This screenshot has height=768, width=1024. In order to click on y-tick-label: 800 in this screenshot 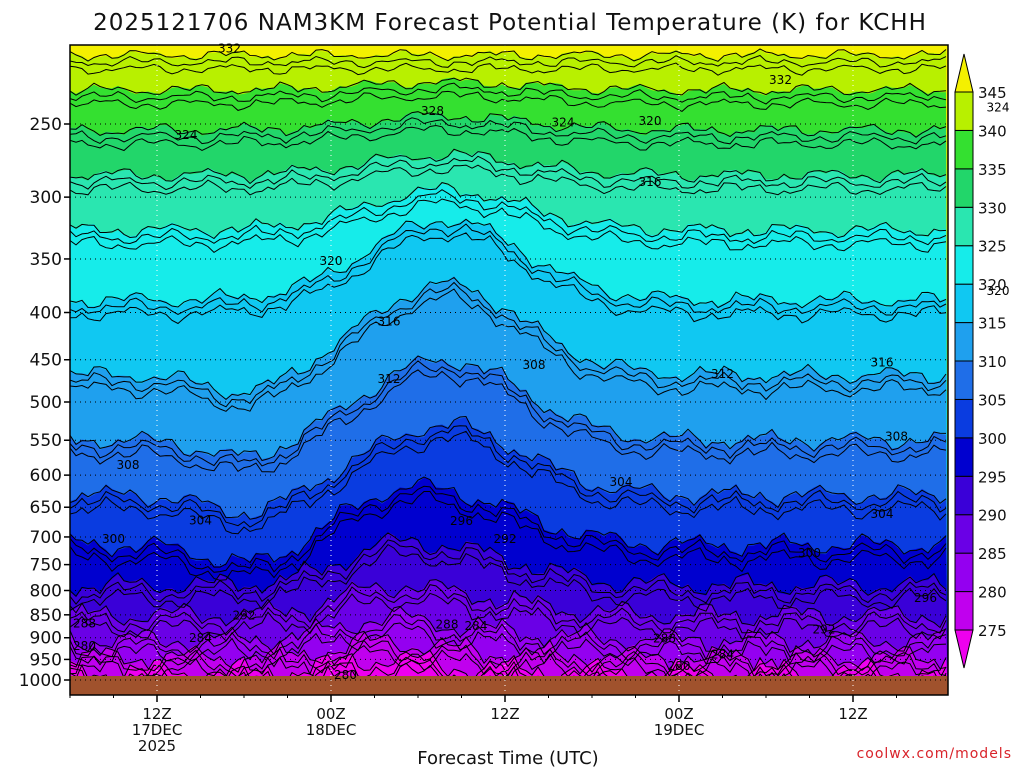, I will do `click(46, 592)`.